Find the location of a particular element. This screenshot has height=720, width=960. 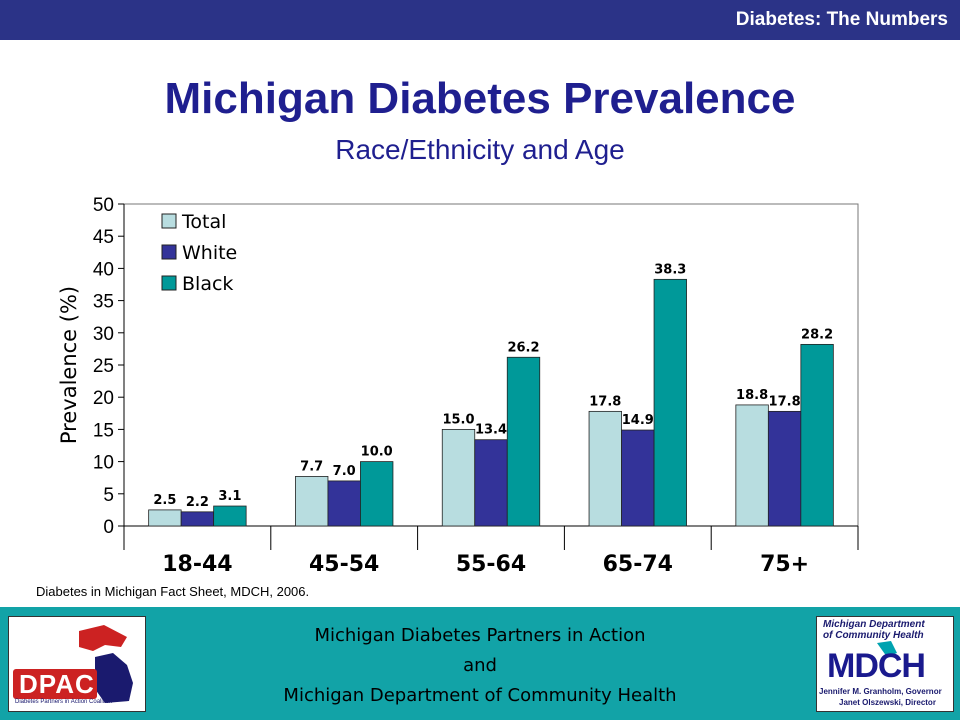

y-tick-label: 20 is located at coordinates (103, 398).